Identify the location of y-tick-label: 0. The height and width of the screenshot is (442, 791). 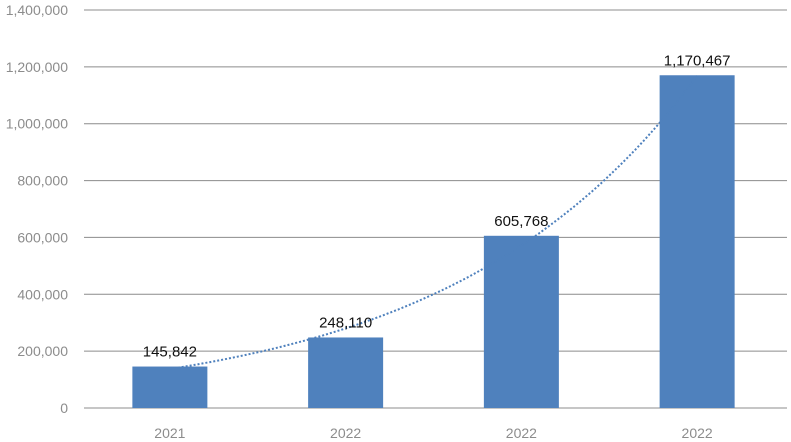
(64, 408).